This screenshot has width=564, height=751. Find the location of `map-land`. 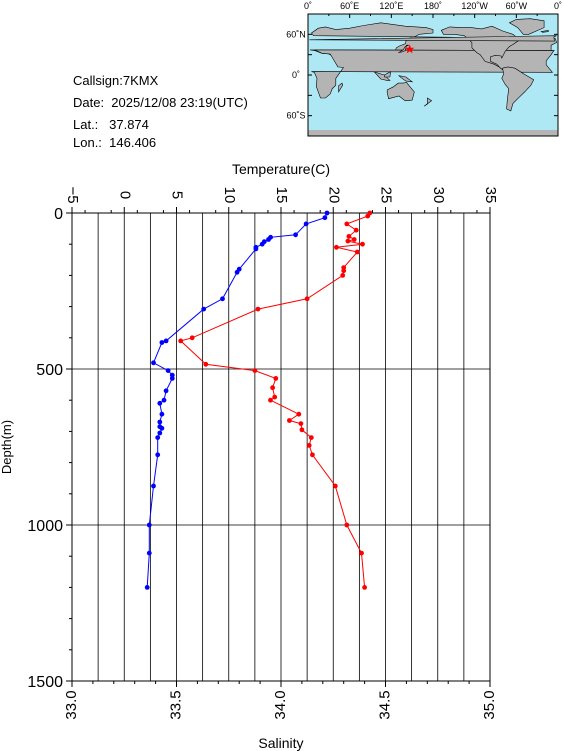

map-land is located at coordinates (433, 75).